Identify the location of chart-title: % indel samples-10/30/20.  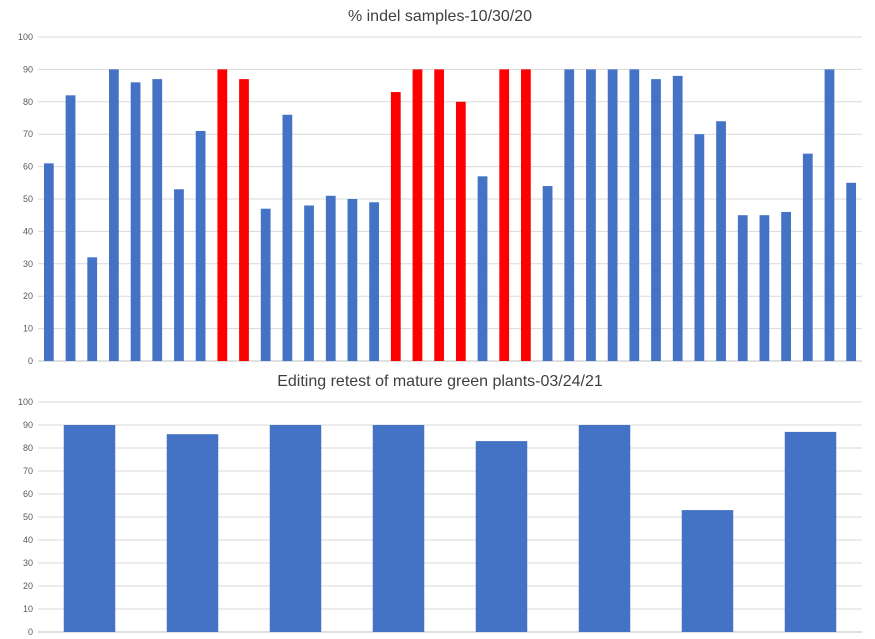
(440, 16).